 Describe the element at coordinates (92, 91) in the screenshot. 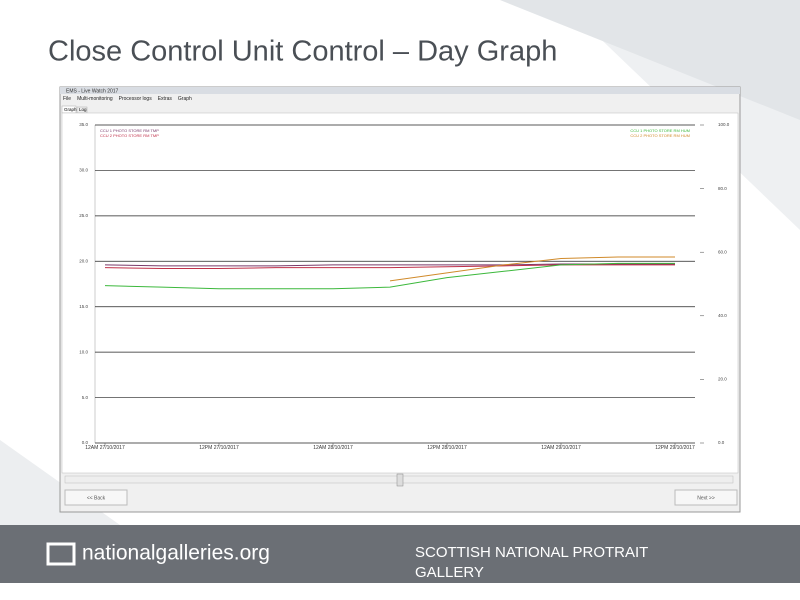

I see `window-title: EMS - Live Watch 2017` at that location.